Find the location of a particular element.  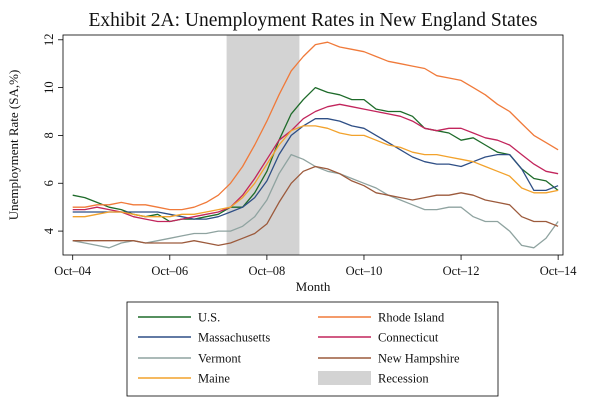

y-axis-label: Unemployment Rate (SA,%) is located at coordinates (13, 145).